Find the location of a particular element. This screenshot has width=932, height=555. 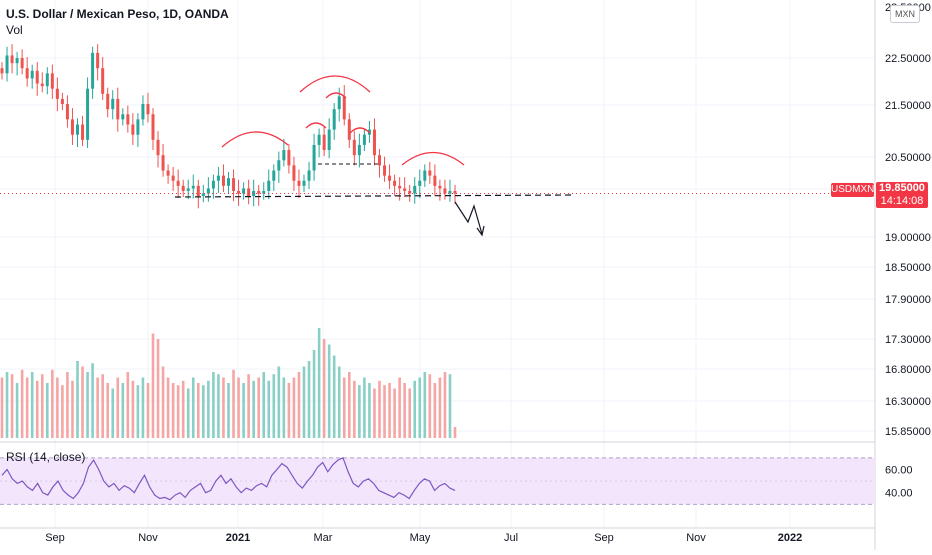

time-axis: Sep Nov 2021 Mar May Jul Sep Nov 2022 is located at coordinates (423, 538).